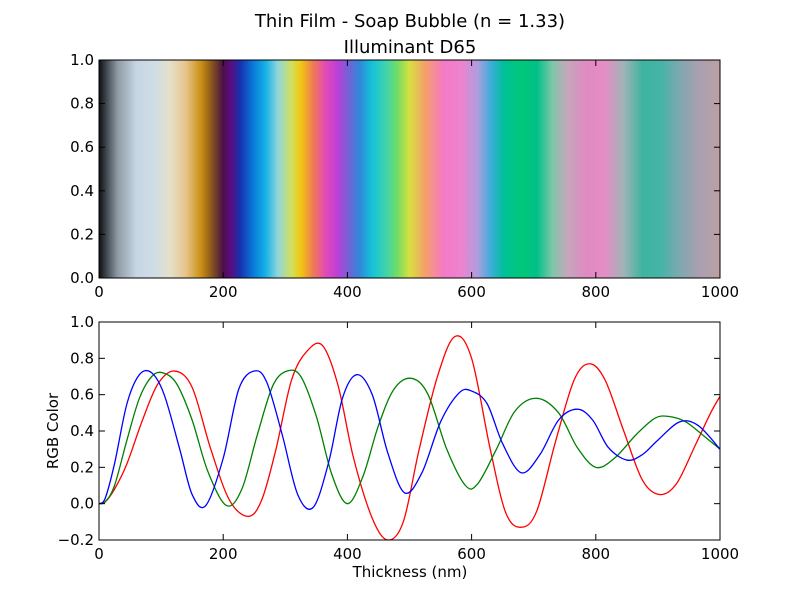  What do you see at coordinates (82, 104) in the screenshot?
I see `strip-y-tick-label: 0.8` at bounding box center [82, 104].